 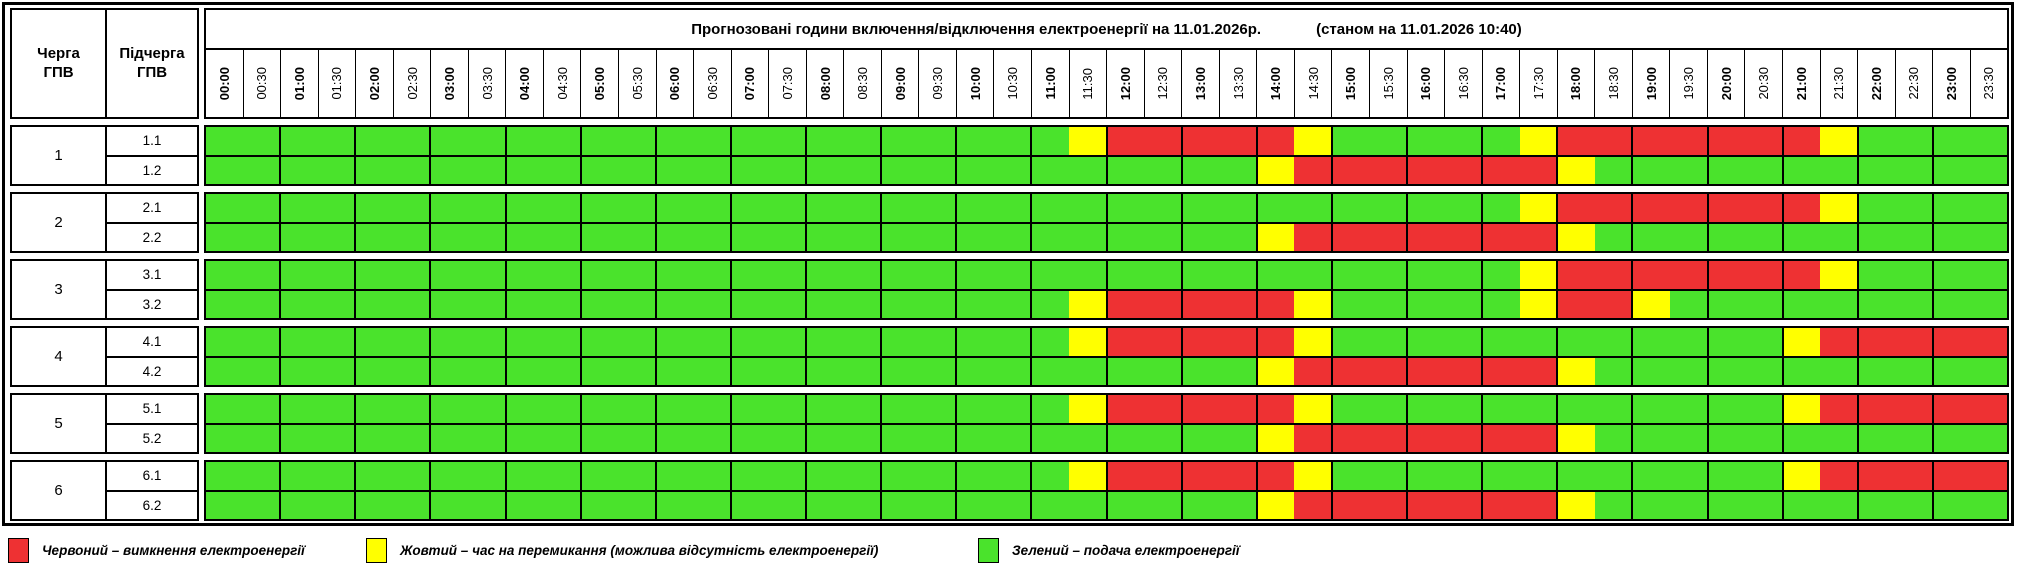 What do you see at coordinates (600, 170) in the screenshot?
I see `slot-1.2-05:00` at bounding box center [600, 170].